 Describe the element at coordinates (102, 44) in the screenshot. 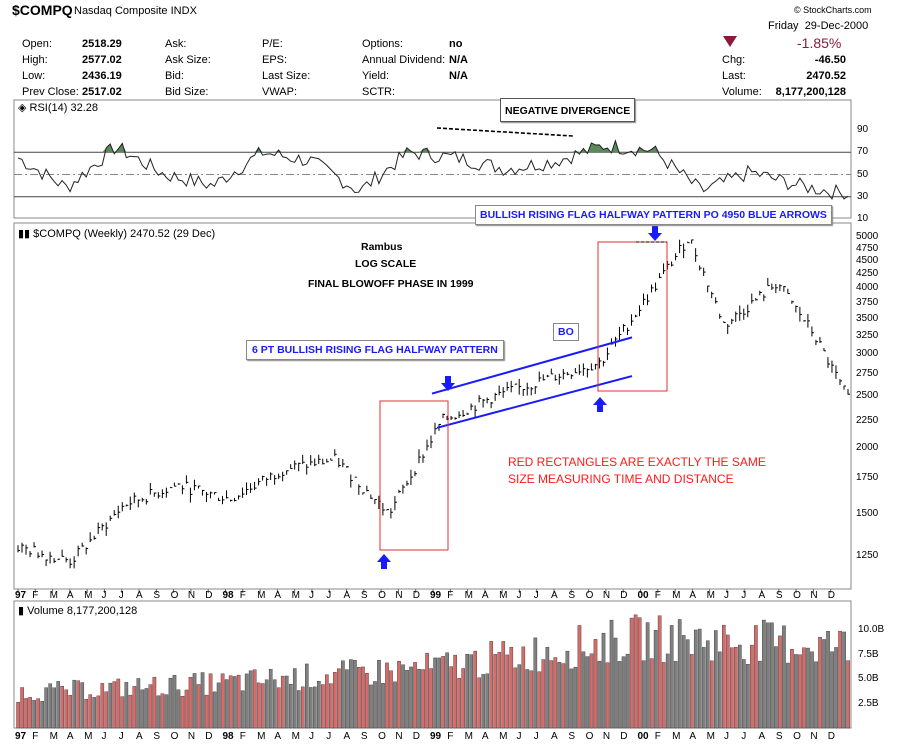

I see `field-value: 2518.29` at that location.